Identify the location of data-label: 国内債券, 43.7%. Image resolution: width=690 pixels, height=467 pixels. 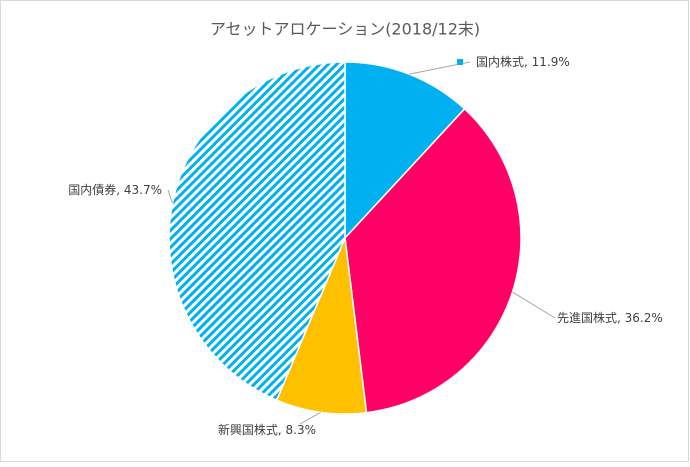
(115, 189).